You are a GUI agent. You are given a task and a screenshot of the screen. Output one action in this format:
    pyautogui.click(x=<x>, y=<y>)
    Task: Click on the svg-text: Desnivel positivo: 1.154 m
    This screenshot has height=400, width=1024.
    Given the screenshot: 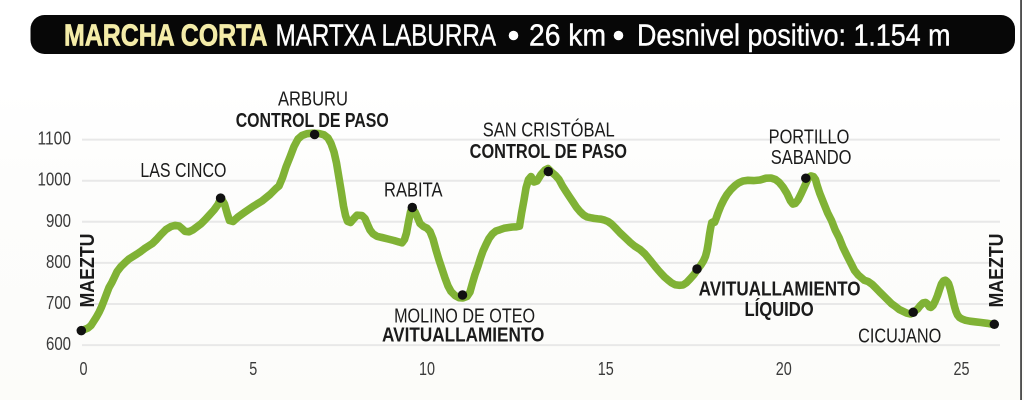 What is the action you would take?
    pyautogui.click(x=794, y=35)
    